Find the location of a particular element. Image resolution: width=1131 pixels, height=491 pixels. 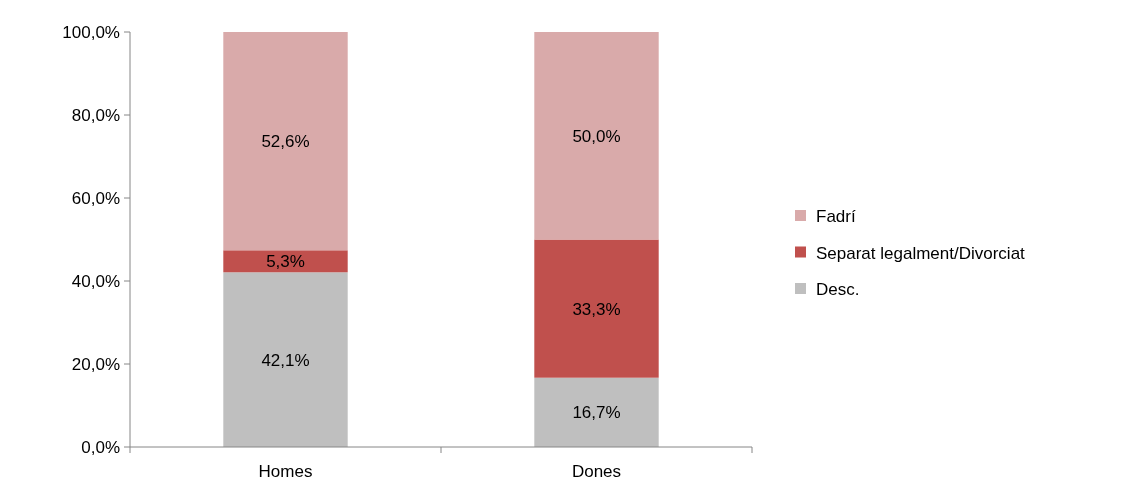

data-label: 33,3% is located at coordinates (596, 309).